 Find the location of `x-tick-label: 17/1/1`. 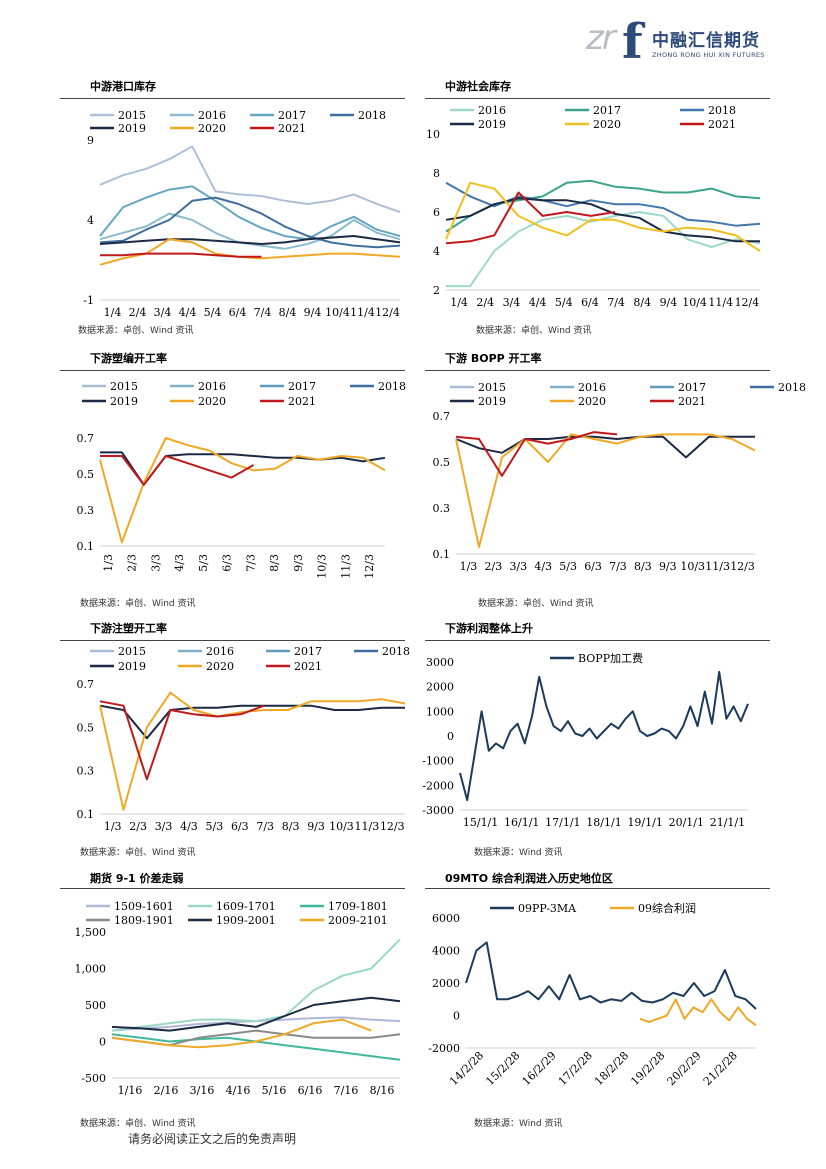

x-tick-label: 17/1/1 is located at coordinates (562, 822).